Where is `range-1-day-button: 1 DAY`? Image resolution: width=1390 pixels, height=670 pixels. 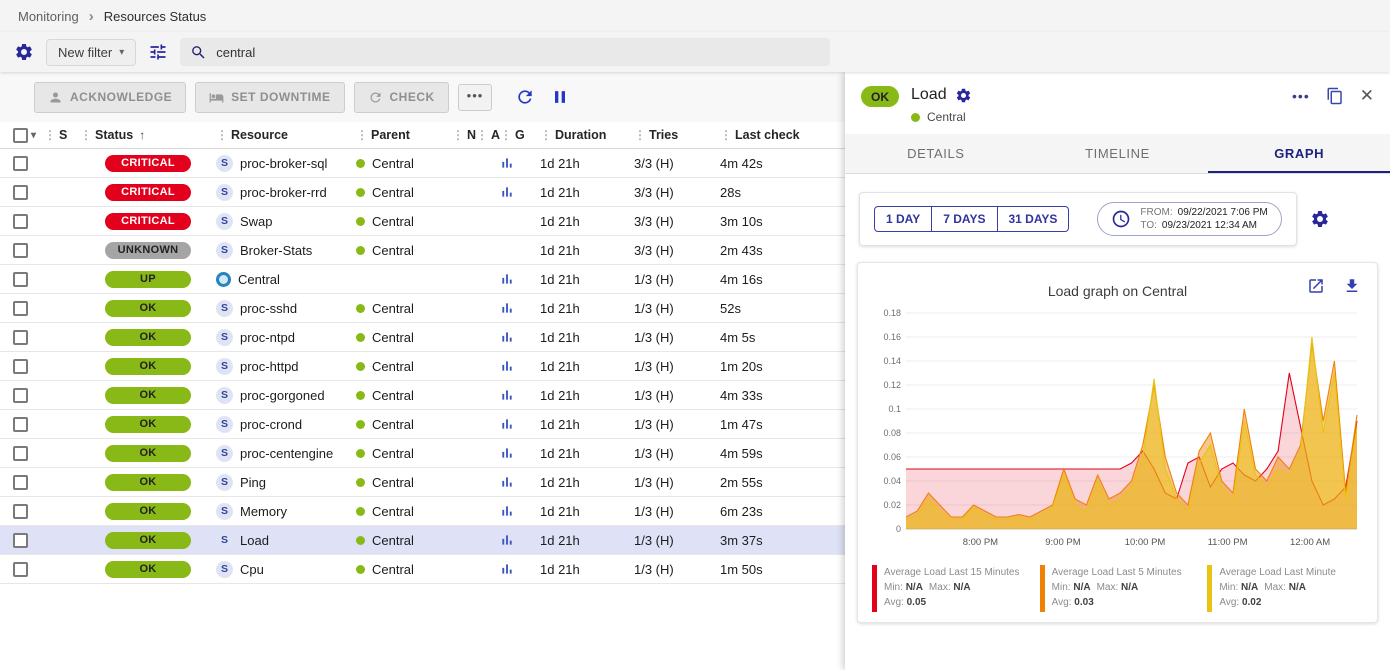 range-1-day-button: 1 DAY is located at coordinates (903, 219).